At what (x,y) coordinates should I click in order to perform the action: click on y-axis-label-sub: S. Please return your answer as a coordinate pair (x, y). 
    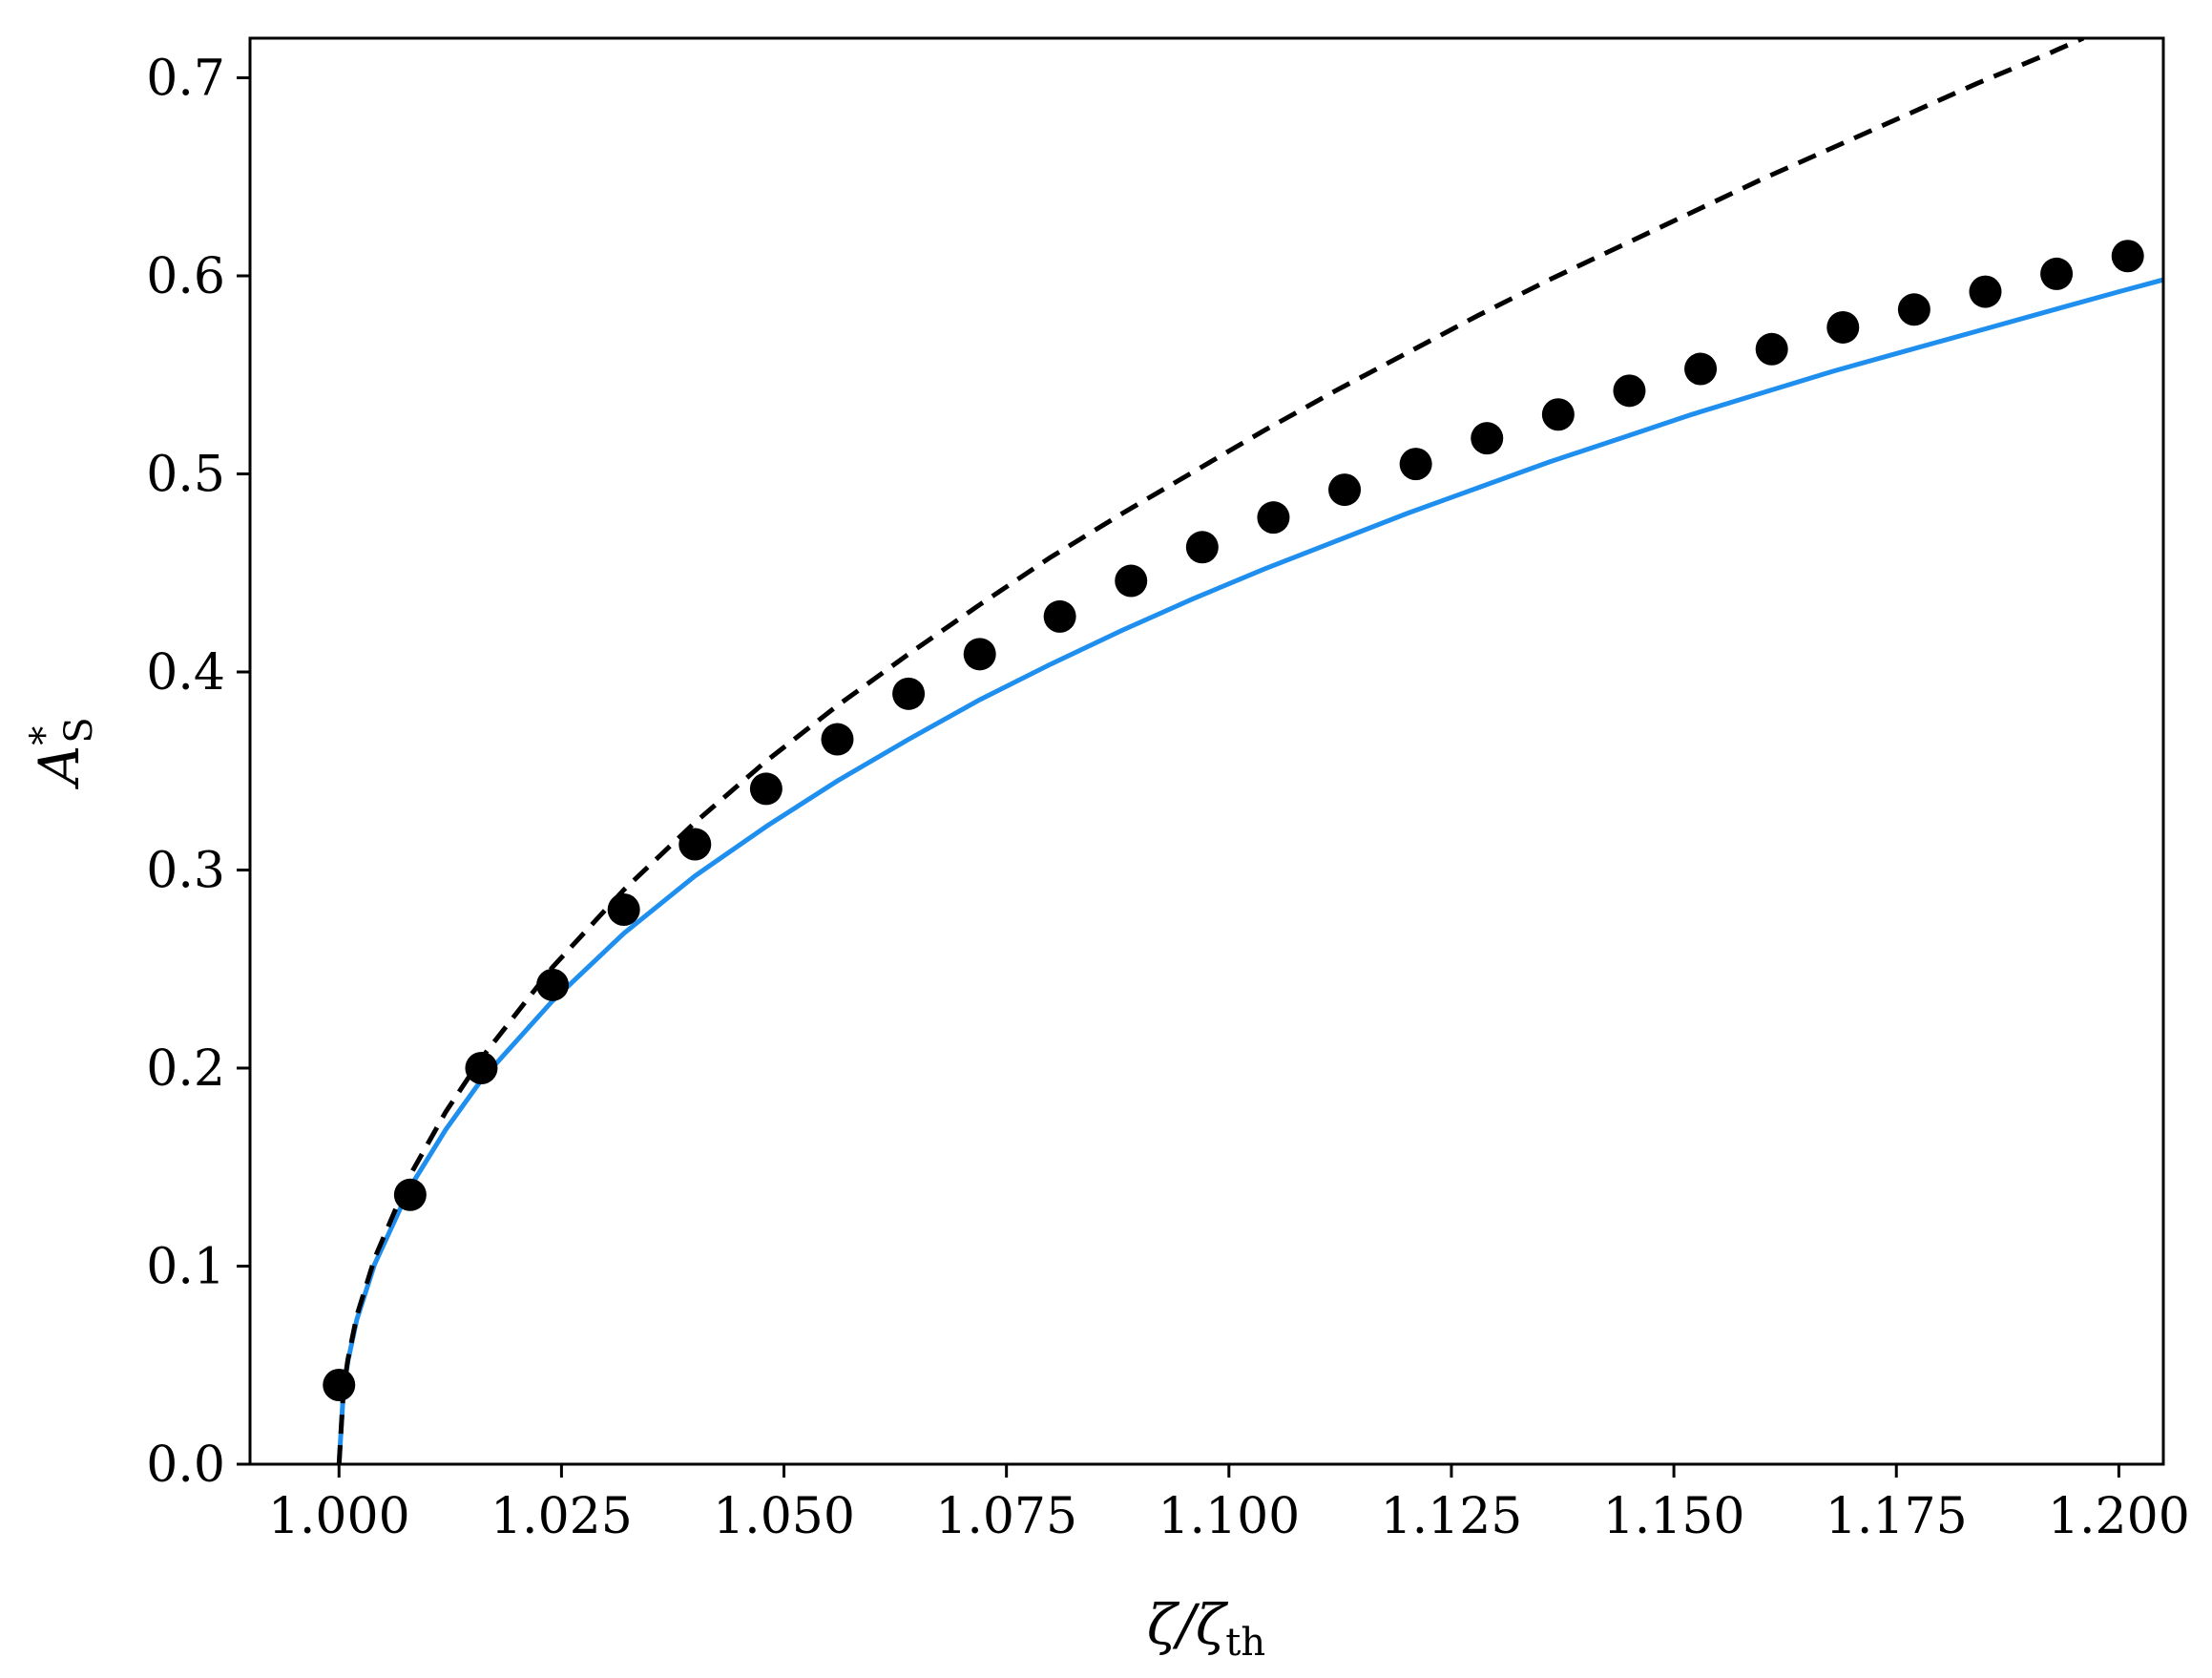
    Looking at the image, I should click on (79, 730).